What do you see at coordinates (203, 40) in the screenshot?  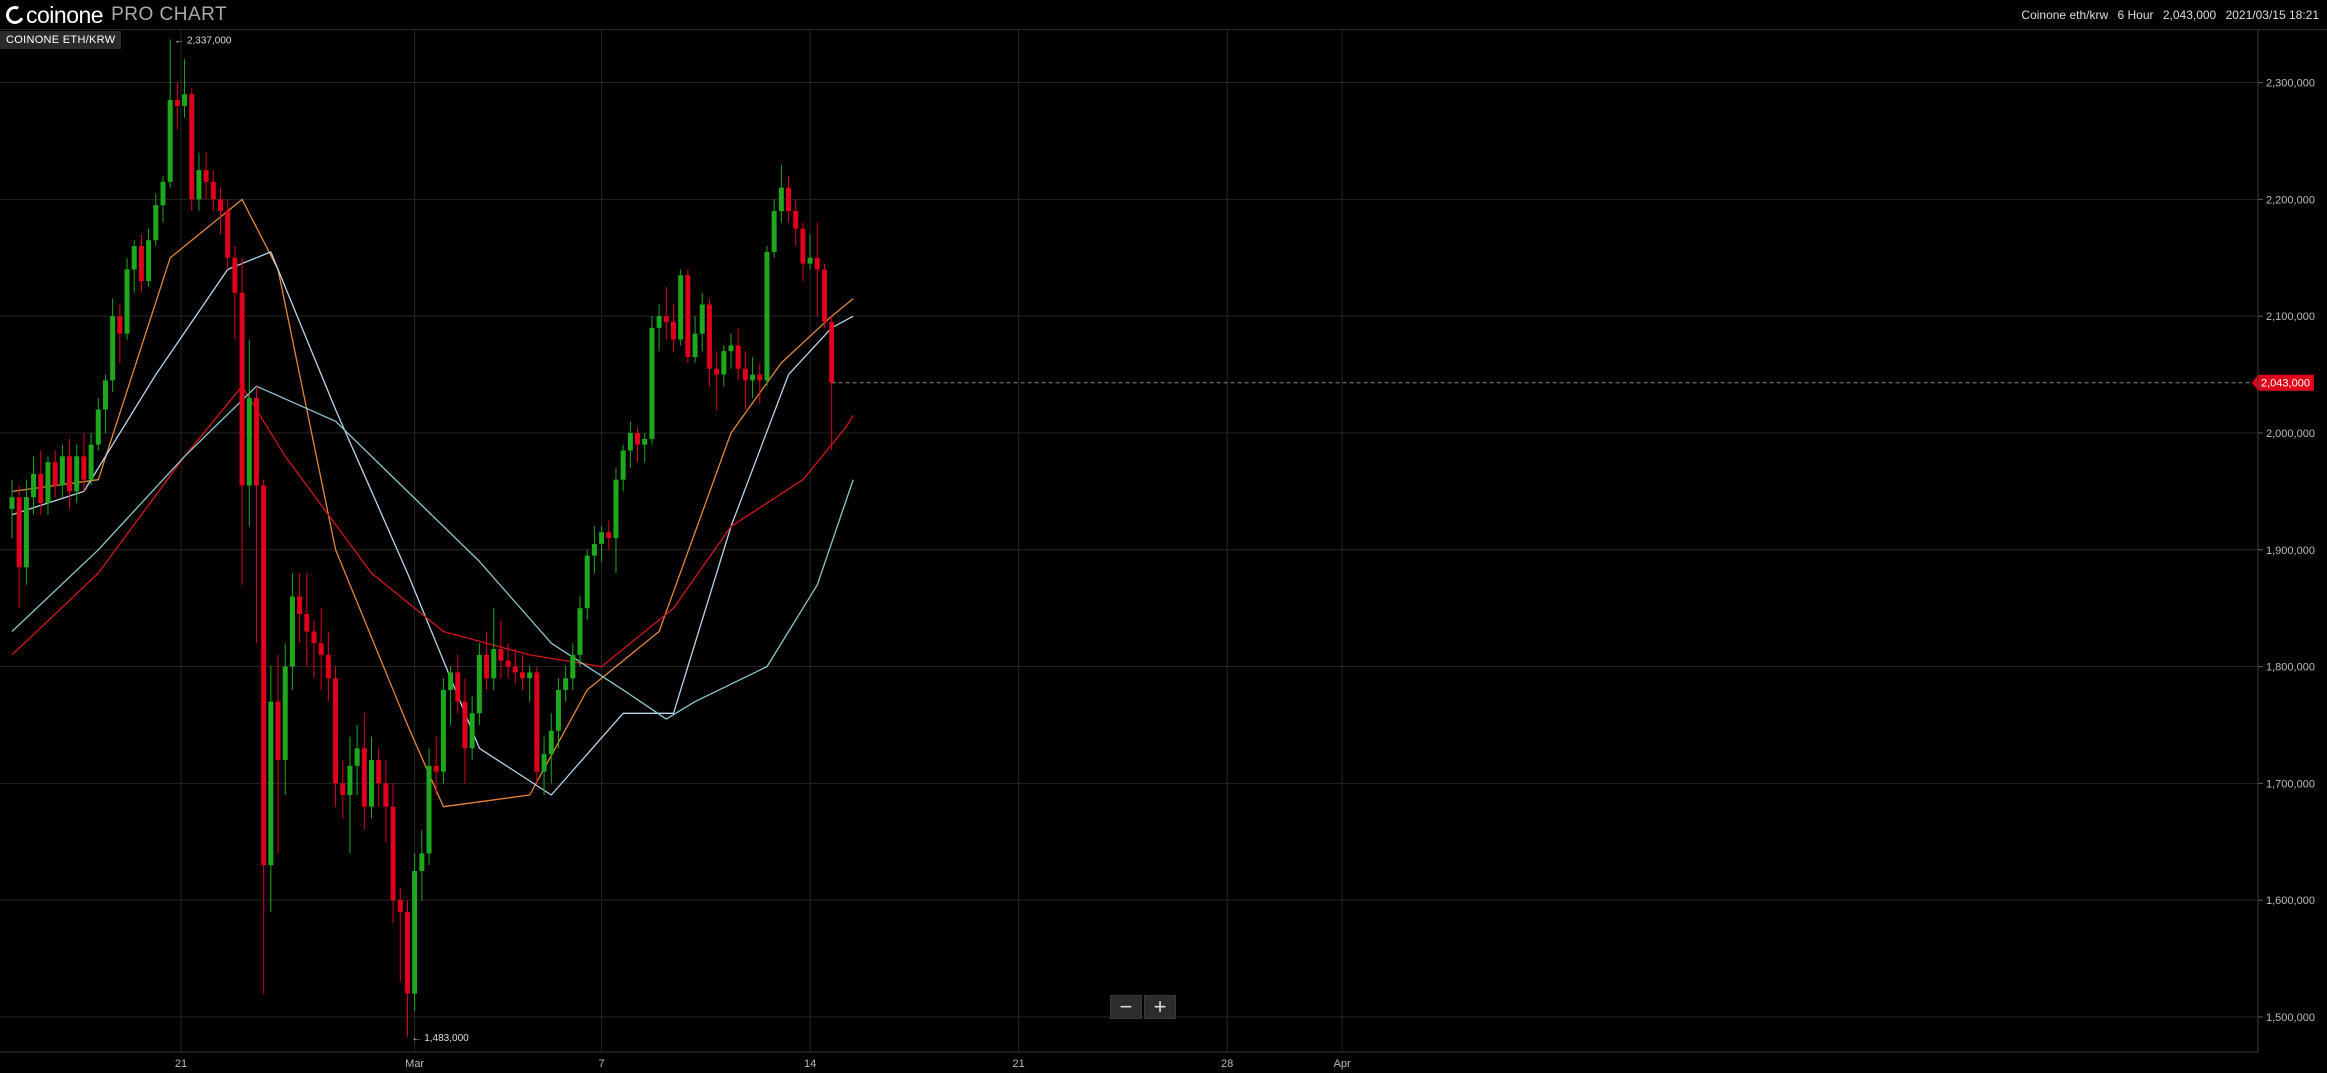 I see `high-price-marker: ← 2,337,000` at bounding box center [203, 40].